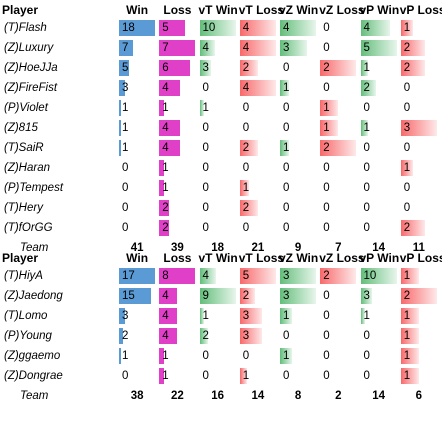 The image size is (442, 439). I want to click on team-total-value: 7, so click(338, 248).